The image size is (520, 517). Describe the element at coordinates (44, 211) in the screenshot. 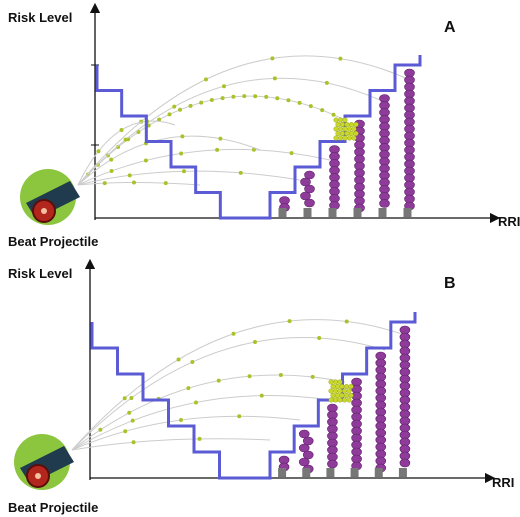

I see `cannon-hub` at that location.